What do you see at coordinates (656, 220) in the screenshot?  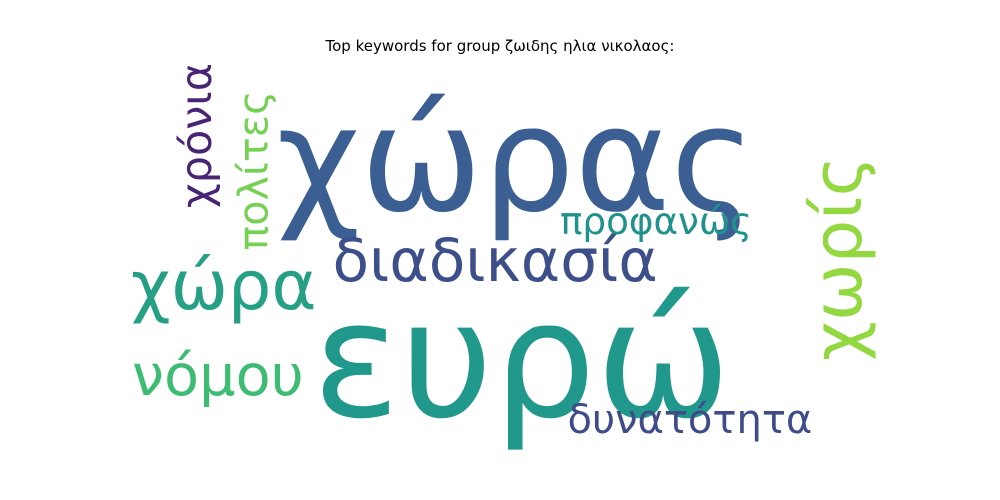 I see `word-profanos: προφανώς` at bounding box center [656, 220].